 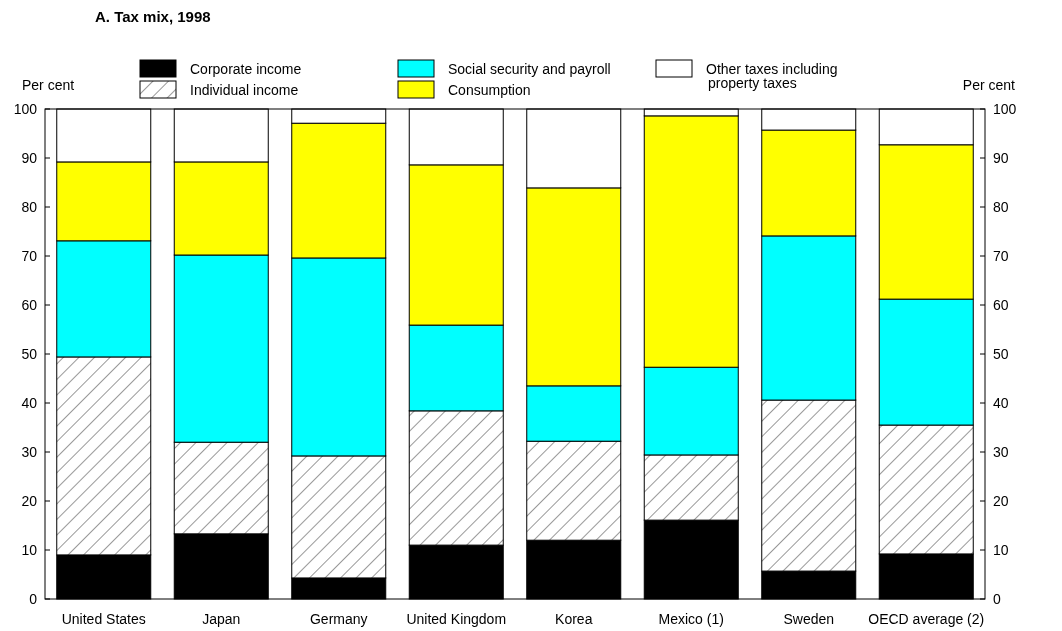 I want to click on y2-tick-label: 90, so click(x=1001, y=158).